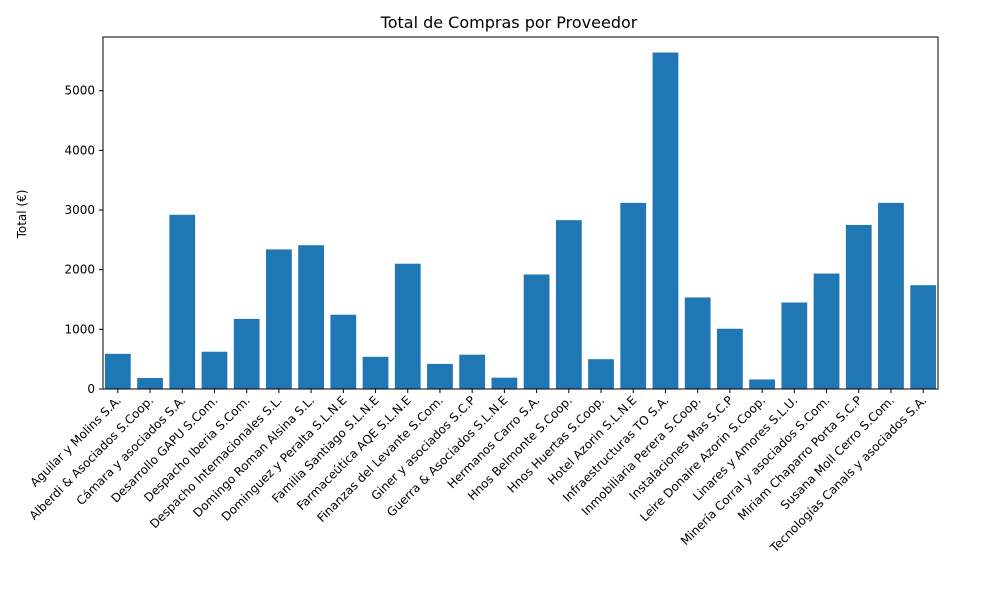  What do you see at coordinates (79, 150) in the screenshot?
I see `y-tick-label: 4000` at bounding box center [79, 150].